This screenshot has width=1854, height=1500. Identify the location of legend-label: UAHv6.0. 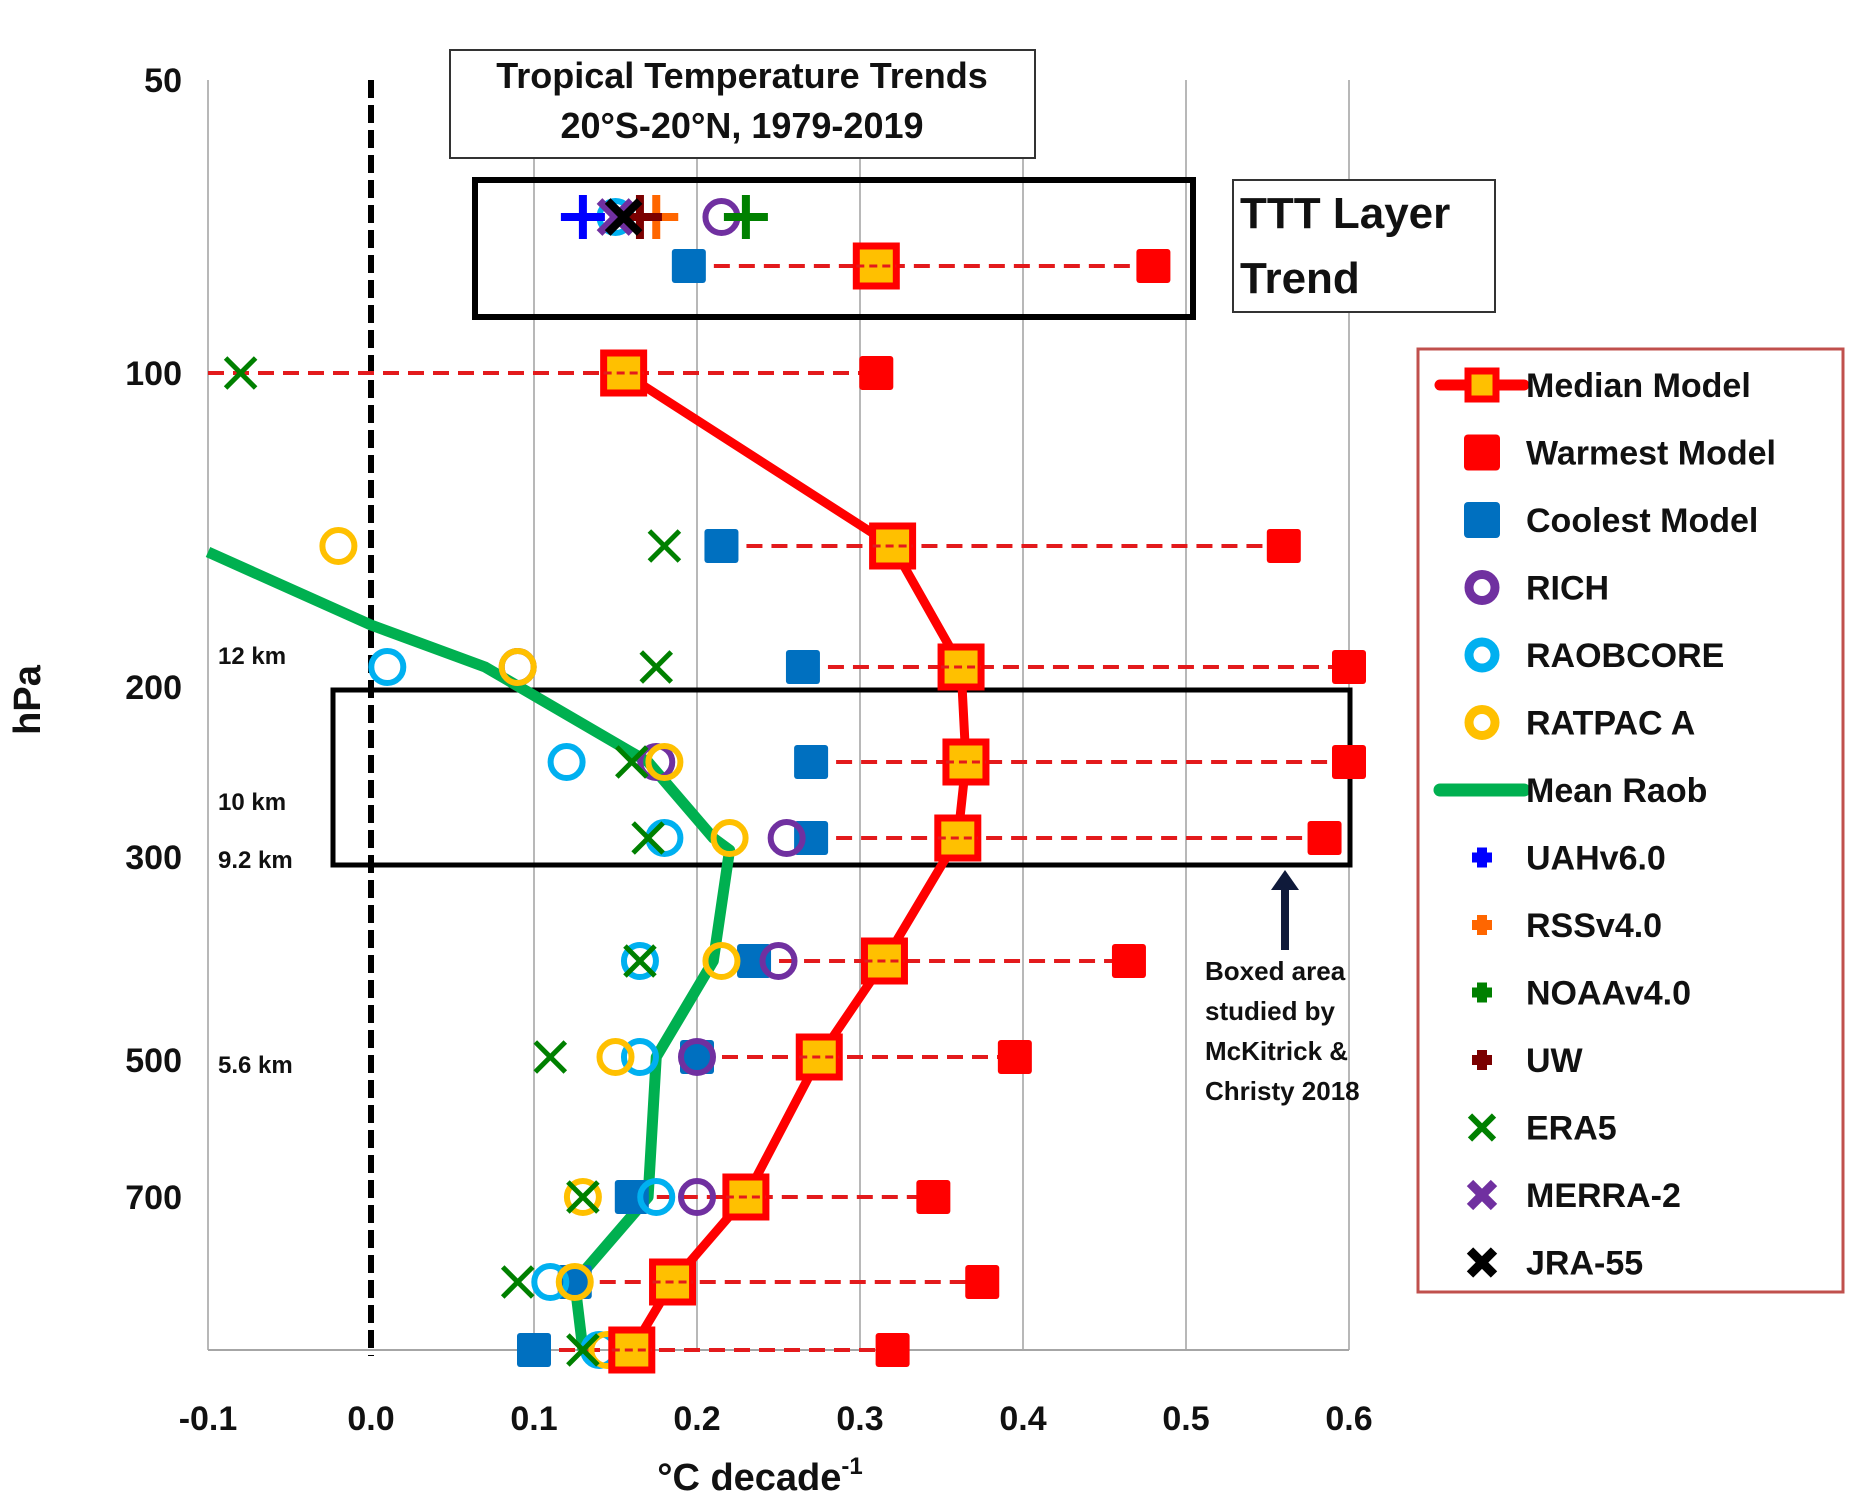
(1596, 859).